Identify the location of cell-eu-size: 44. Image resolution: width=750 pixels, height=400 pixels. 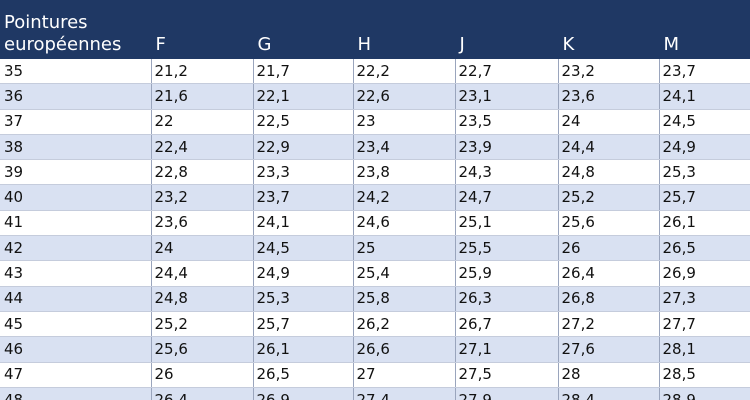
(76, 299).